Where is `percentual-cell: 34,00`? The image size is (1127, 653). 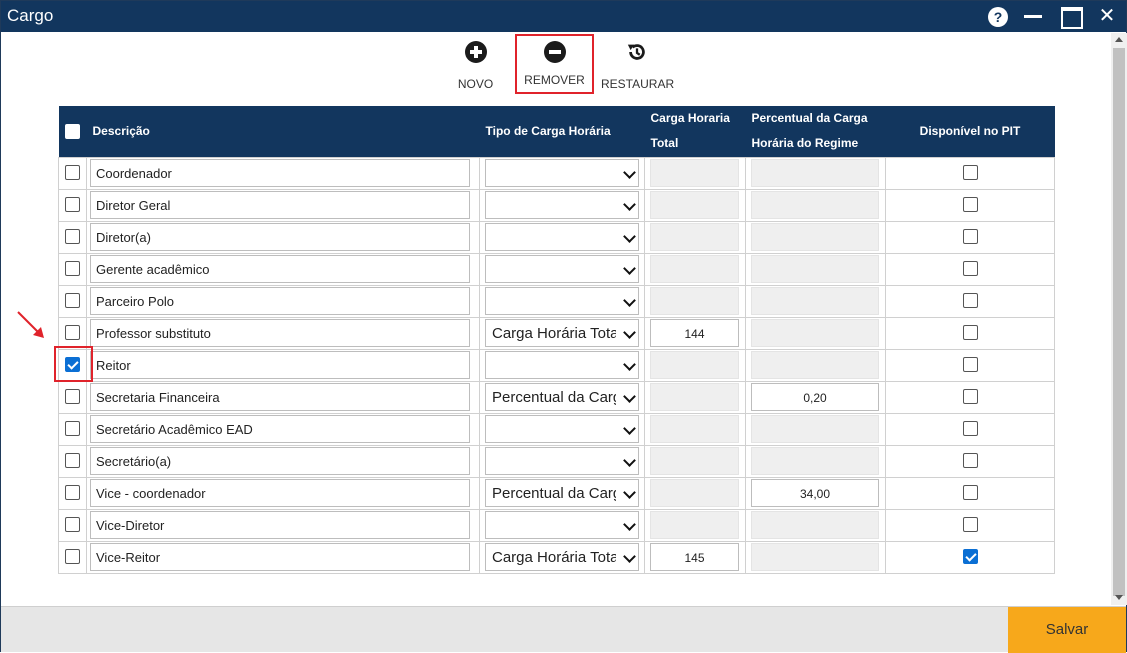
percentual-cell: 34,00 is located at coordinates (815, 493).